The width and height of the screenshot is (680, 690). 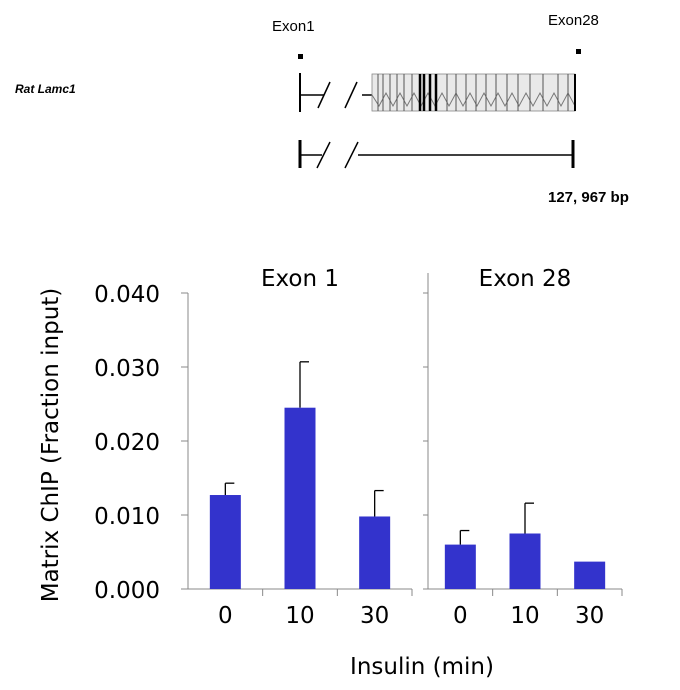 What do you see at coordinates (293, 26) in the screenshot?
I see `exon-start-label: Exon1` at bounding box center [293, 26].